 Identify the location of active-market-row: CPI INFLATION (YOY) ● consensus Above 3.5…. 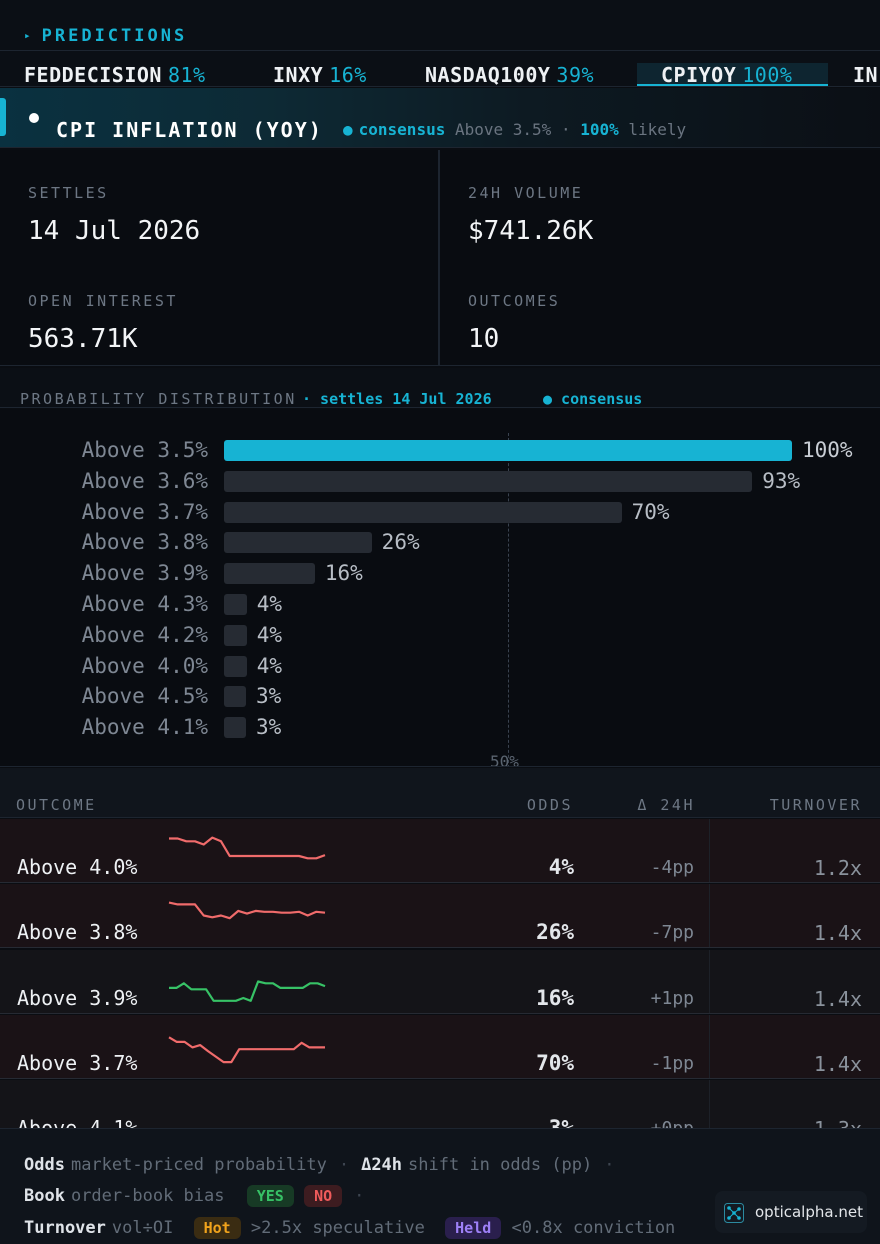
(440, 118).